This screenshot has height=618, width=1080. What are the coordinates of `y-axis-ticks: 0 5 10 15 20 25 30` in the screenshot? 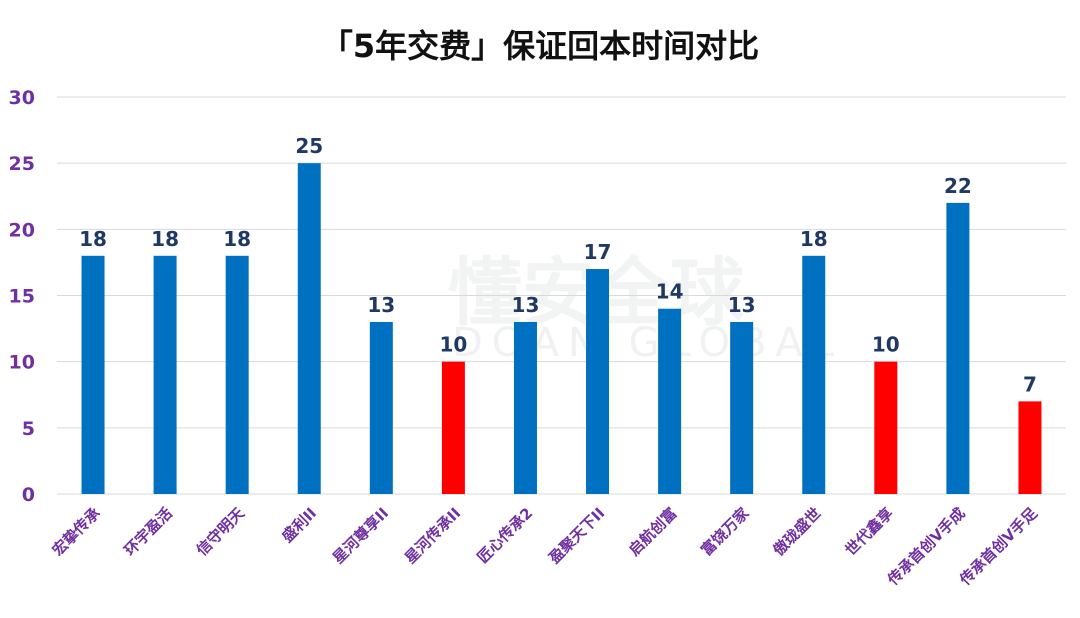 It's located at (22, 296).